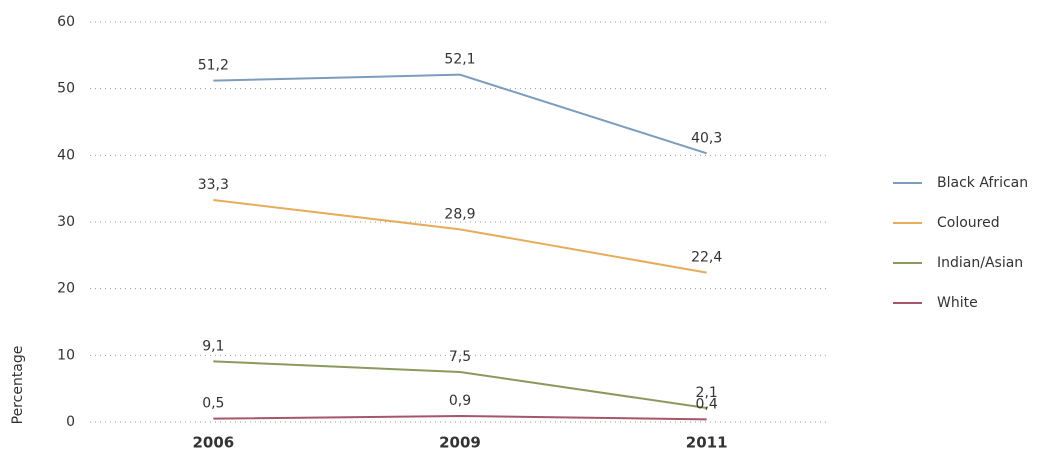 The width and height of the screenshot is (1040, 455). Describe the element at coordinates (460, 357) in the screenshot. I see `data-label: 7,5` at that location.